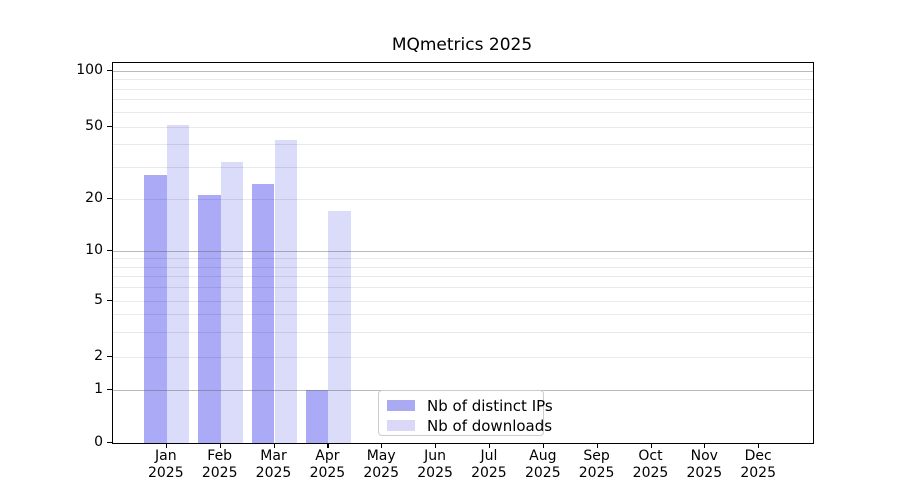 The height and width of the screenshot is (500, 900). I want to click on x-tick-label-jul-2025: Jul 2025, so click(489, 464).